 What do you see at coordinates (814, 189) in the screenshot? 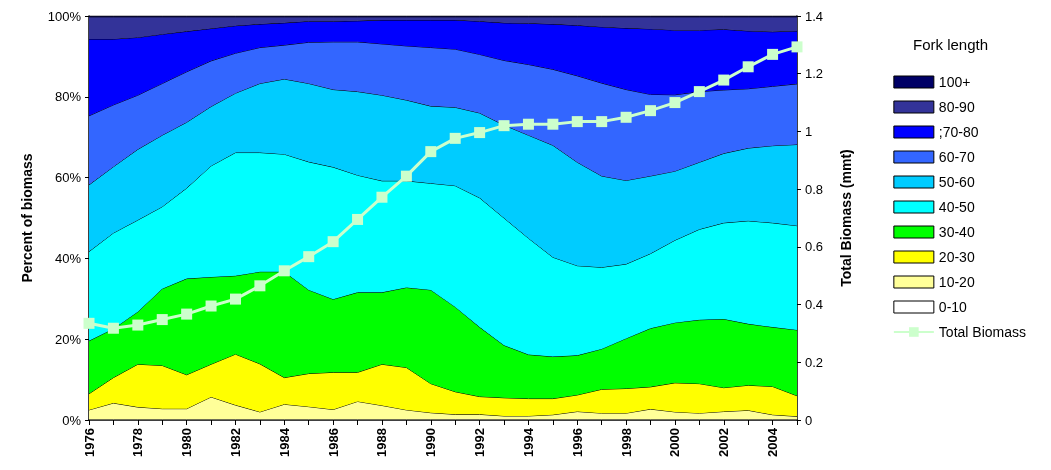
I see `y2-tick-label: 0.8` at bounding box center [814, 189].